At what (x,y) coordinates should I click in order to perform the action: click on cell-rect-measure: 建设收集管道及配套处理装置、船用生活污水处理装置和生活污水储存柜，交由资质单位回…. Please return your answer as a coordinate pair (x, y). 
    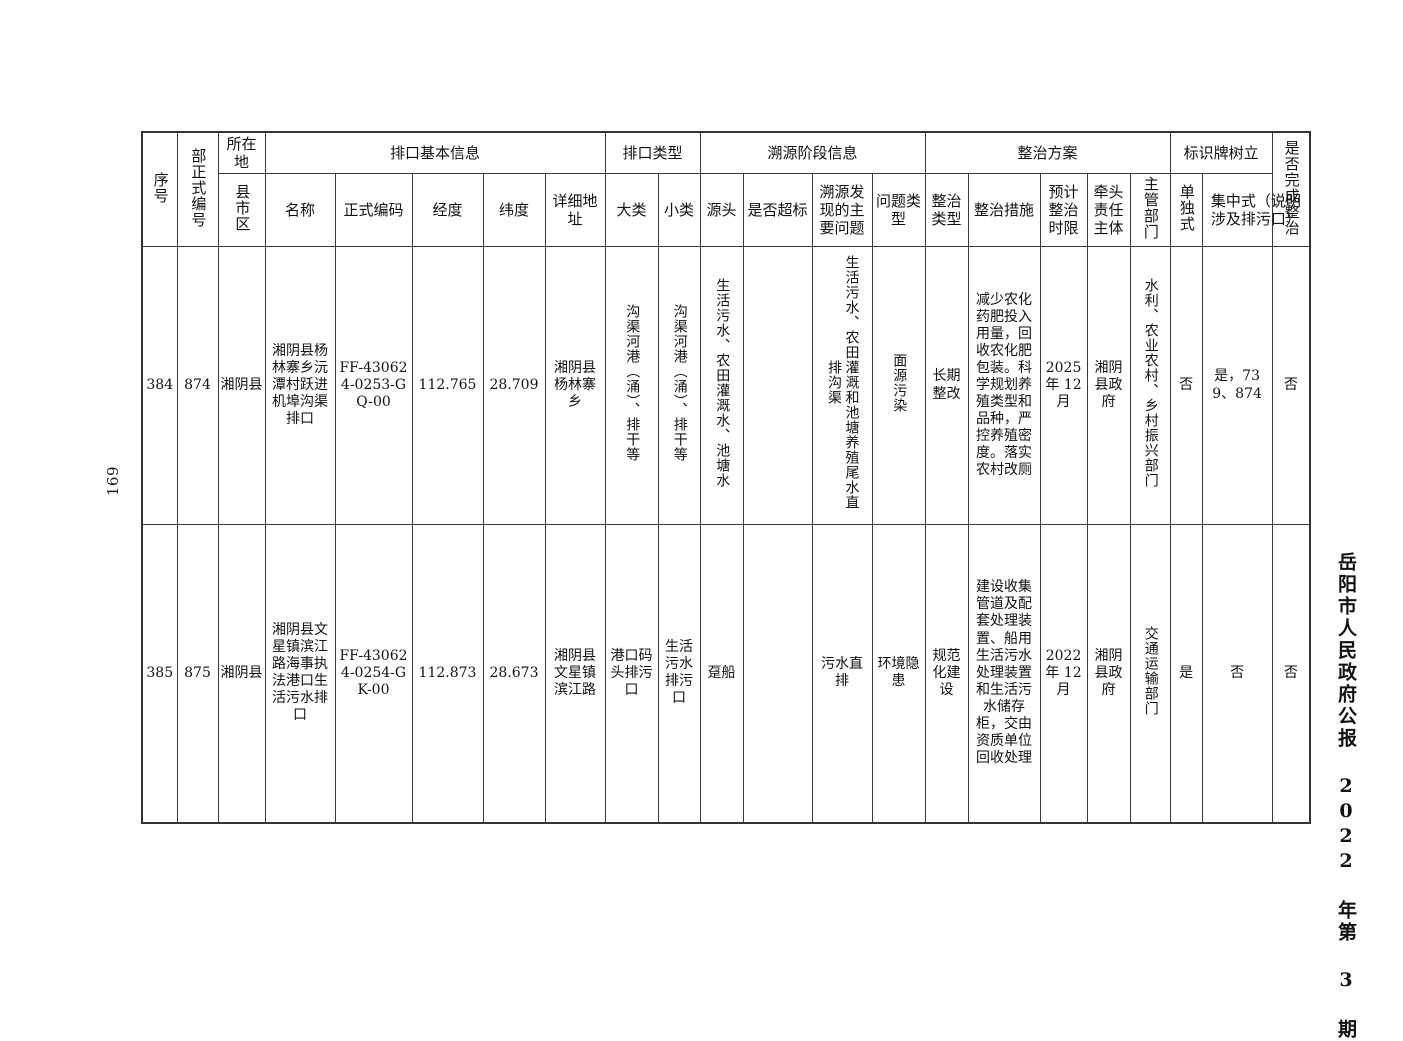
    Looking at the image, I should click on (1004, 673).